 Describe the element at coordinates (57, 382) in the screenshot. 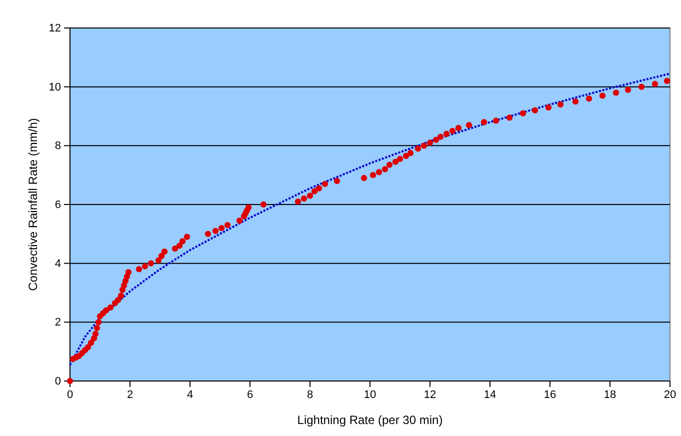

I see `y-tick-label: 0` at that location.